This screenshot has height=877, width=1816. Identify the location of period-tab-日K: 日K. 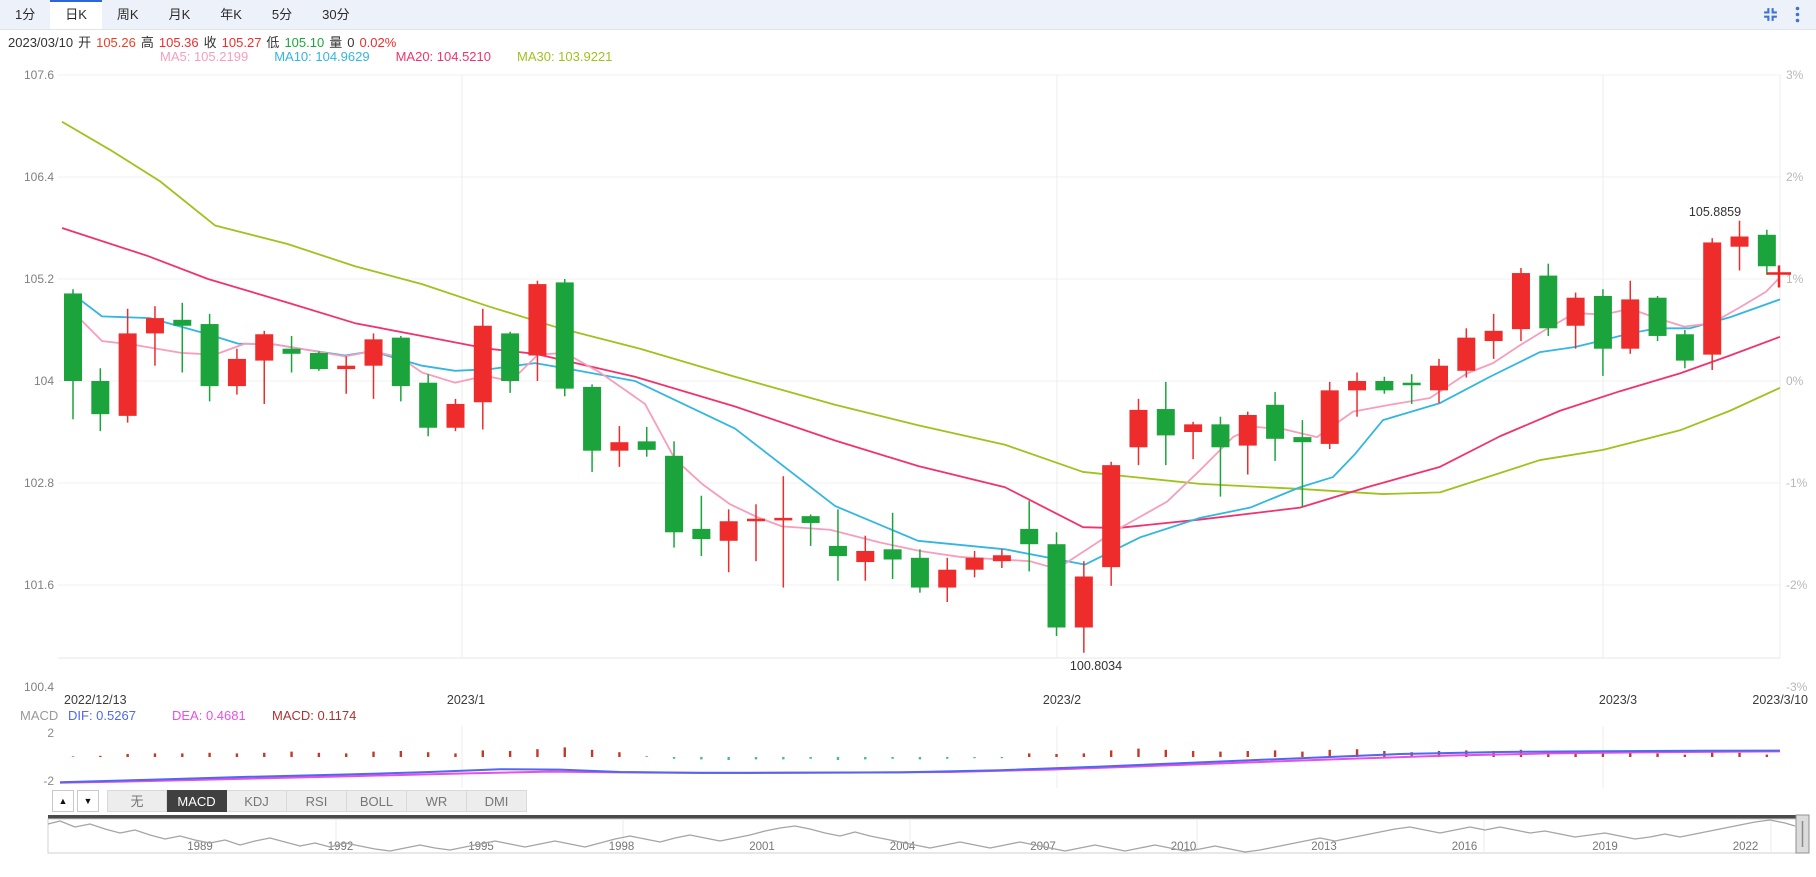
(76, 14).